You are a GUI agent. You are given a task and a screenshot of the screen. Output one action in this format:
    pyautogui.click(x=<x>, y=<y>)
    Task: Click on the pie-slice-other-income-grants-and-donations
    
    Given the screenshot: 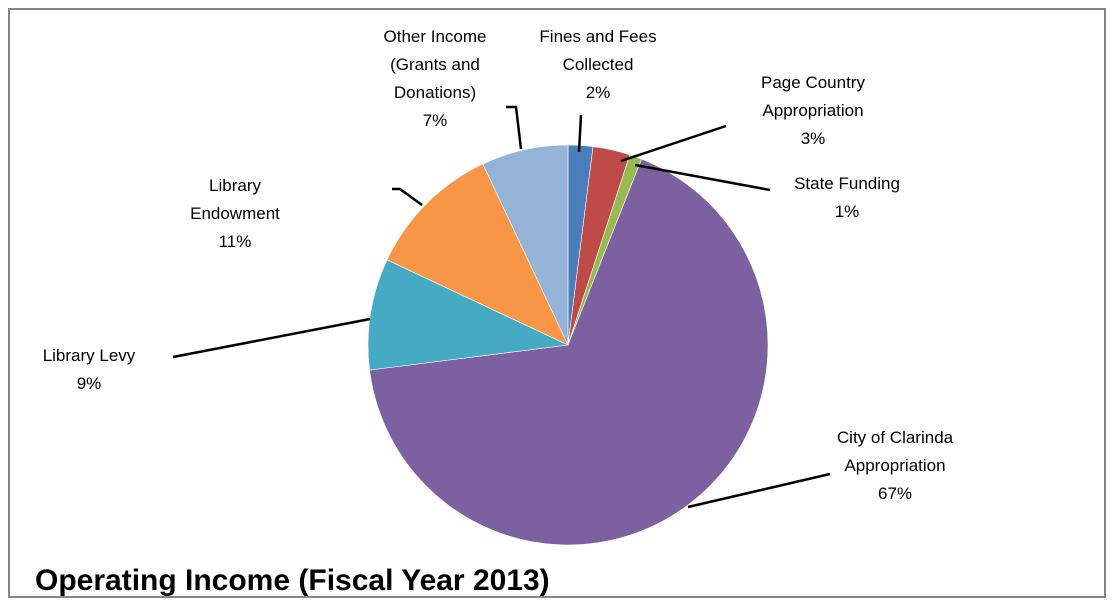 What is the action you would take?
    pyautogui.click(x=525, y=245)
    